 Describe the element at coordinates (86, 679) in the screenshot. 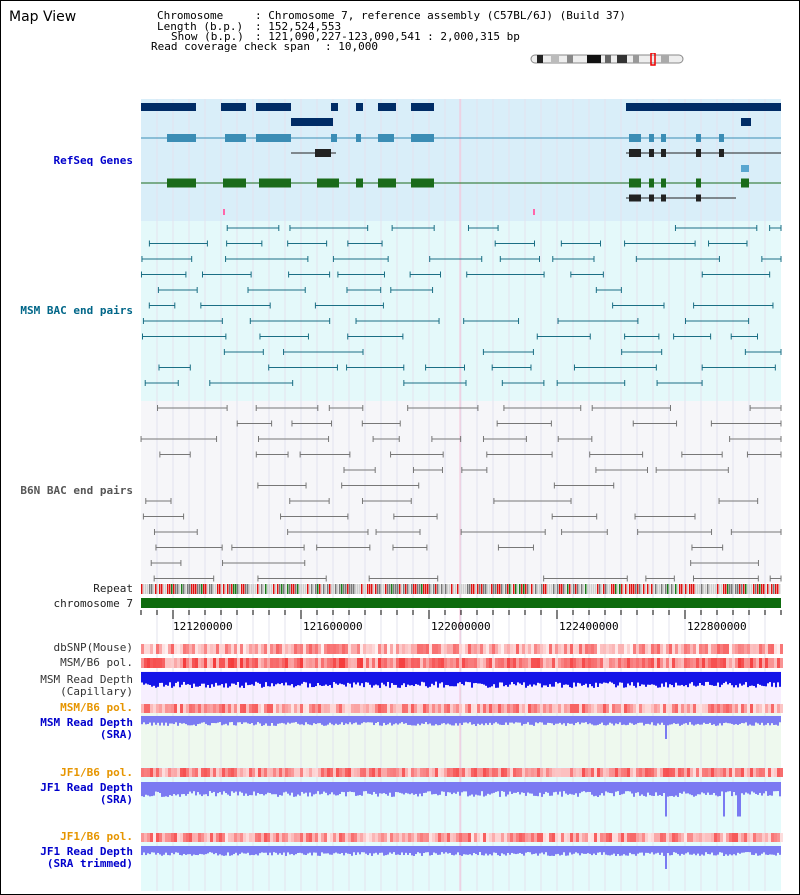

I see `track-label-msm-depth-cap-1: MSM Read Depth` at that location.